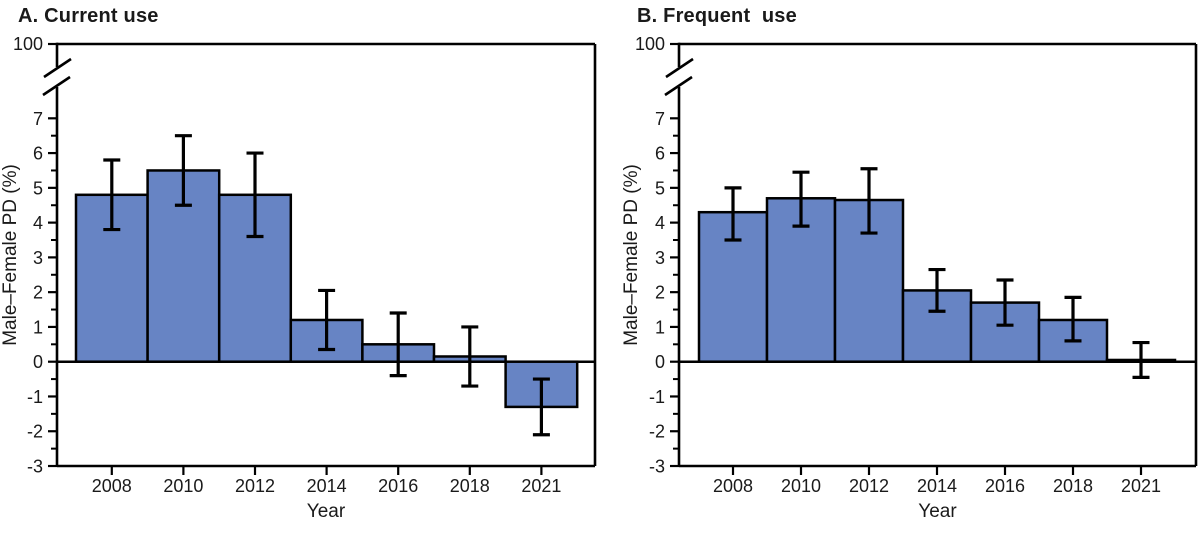 The width and height of the screenshot is (1200, 536). What do you see at coordinates (717, 16) in the screenshot?
I see `panel-b-title: B. Frequent use` at bounding box center [717, 16].